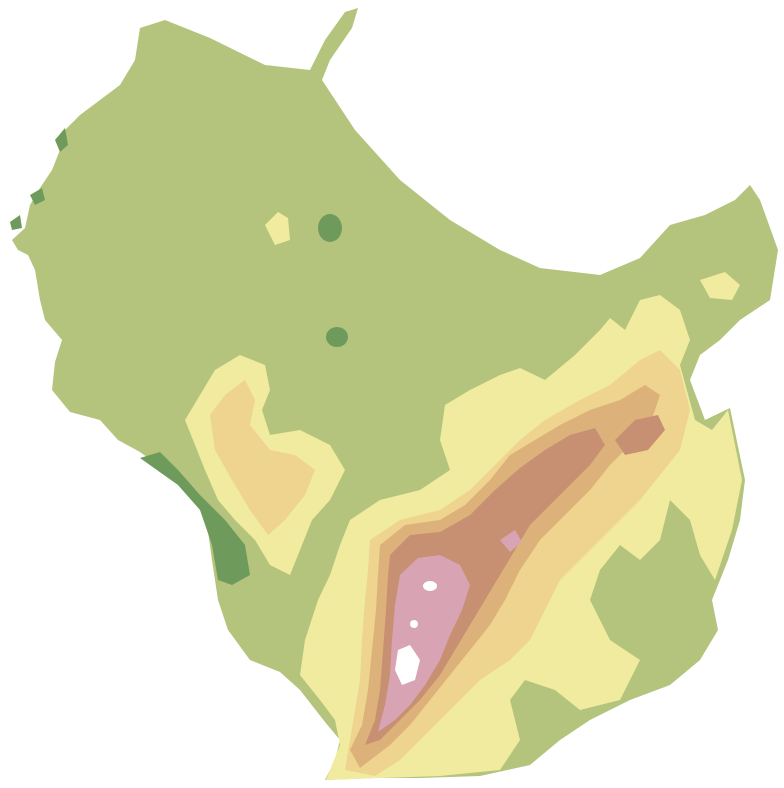  Describe the element at coordinates (195, 518) in the screenshot. I see `lowland-dark-west-coast` at that location.